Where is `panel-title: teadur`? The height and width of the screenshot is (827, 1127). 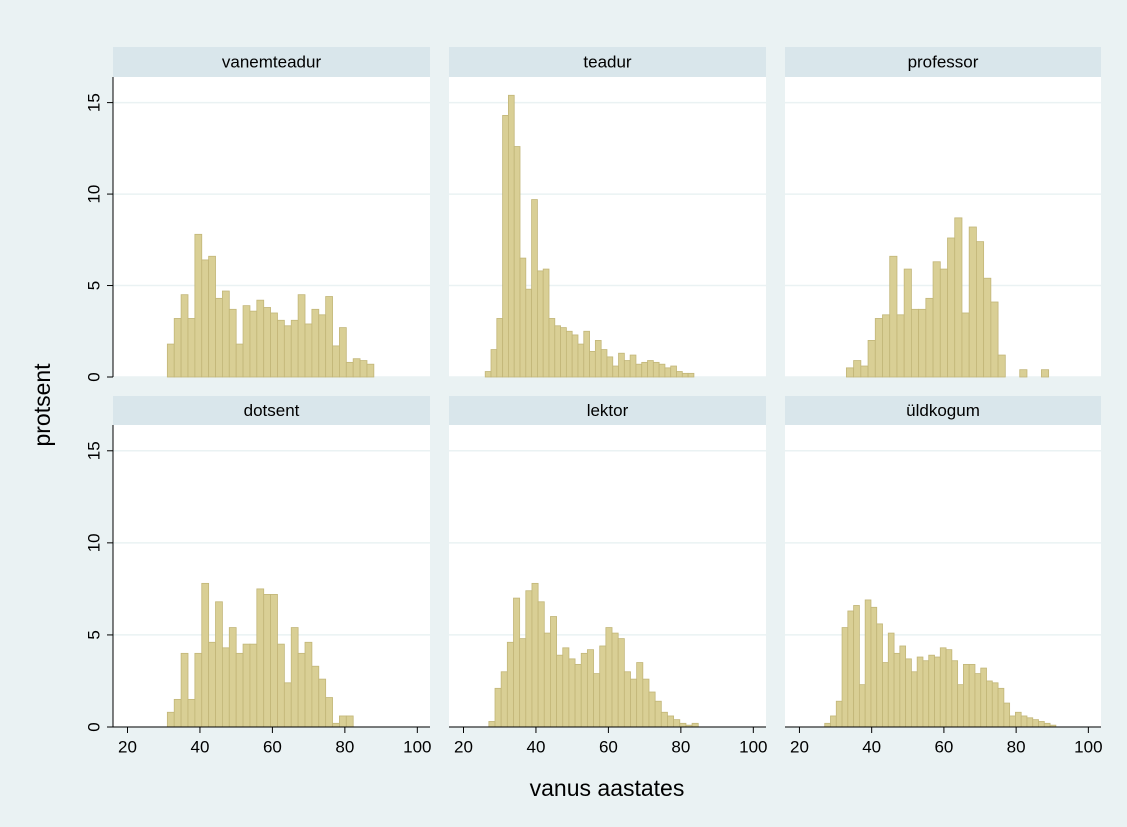 panel-title: teadur is located at coordinates (607, 61).